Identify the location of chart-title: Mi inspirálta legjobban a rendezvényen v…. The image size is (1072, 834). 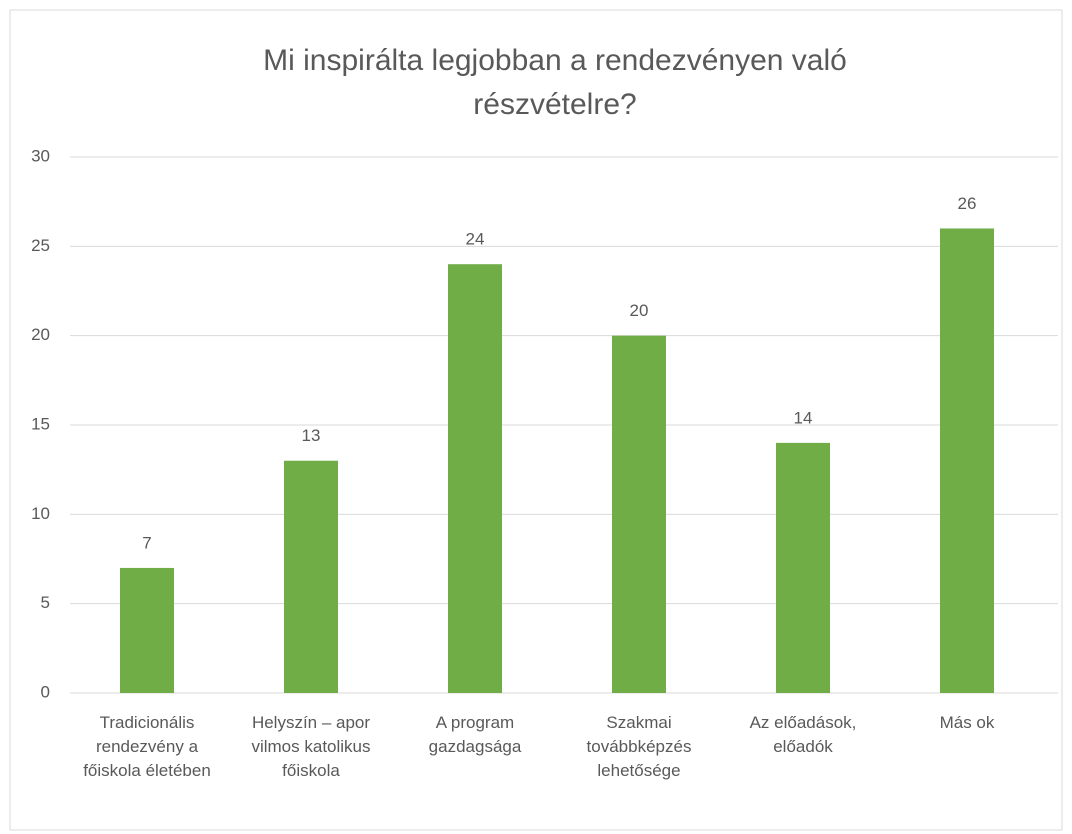
(555, 82).